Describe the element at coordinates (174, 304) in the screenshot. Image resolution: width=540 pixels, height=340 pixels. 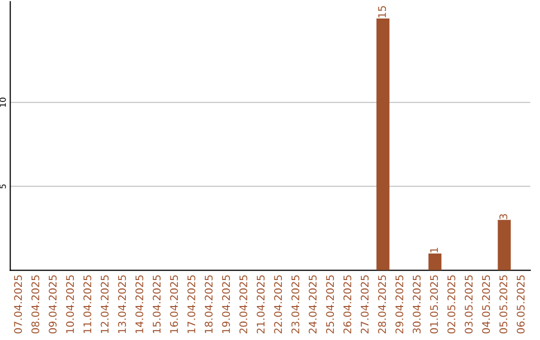
I see `x-tick-label: 16.04.2025` at that location.